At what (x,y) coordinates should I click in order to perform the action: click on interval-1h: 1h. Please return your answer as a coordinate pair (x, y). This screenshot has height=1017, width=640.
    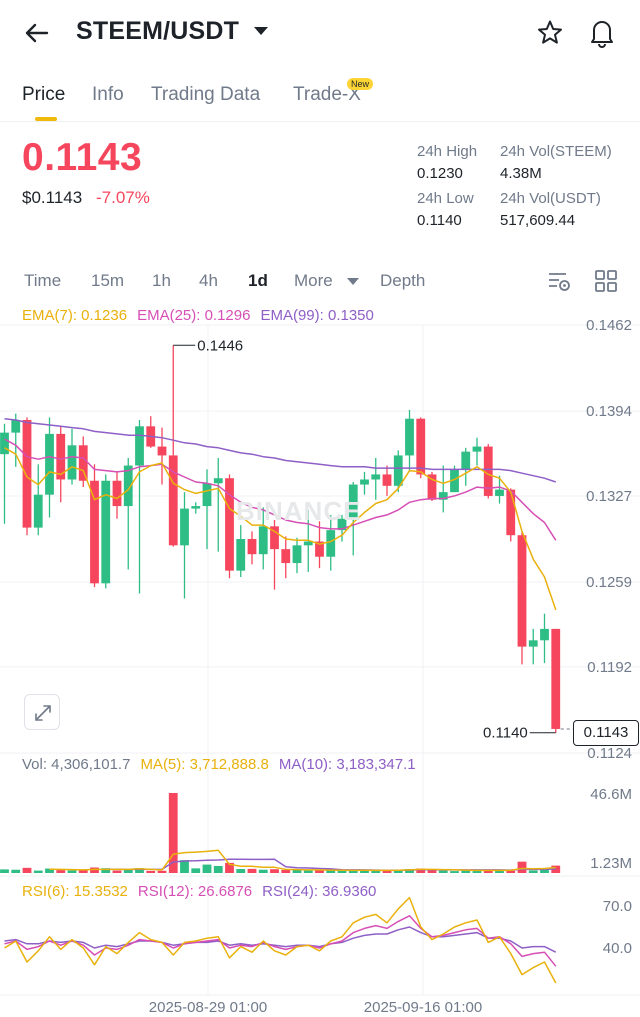
    Looking at the image, I should click on (161, 280).